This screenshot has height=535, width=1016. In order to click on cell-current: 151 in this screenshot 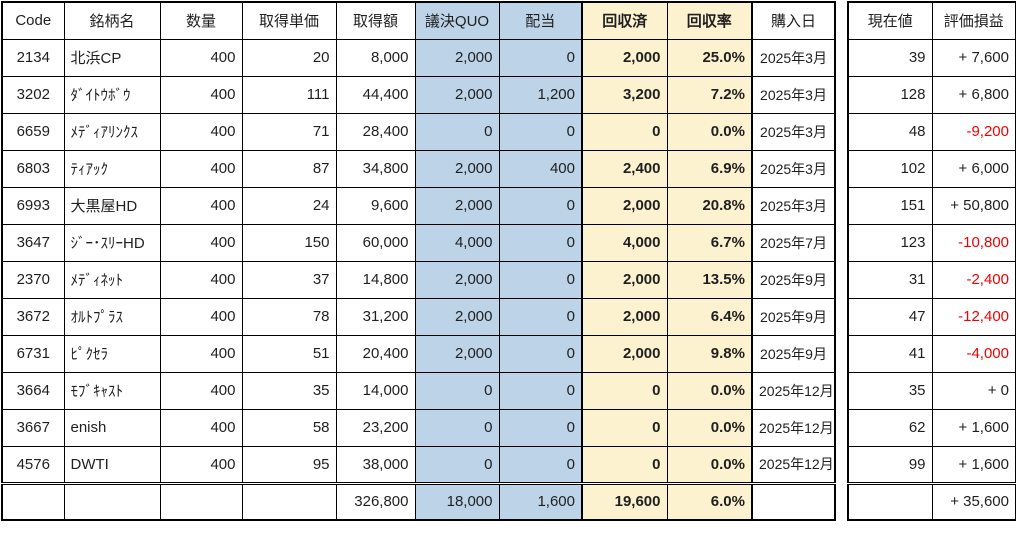, I will do `click(890, 205)`.